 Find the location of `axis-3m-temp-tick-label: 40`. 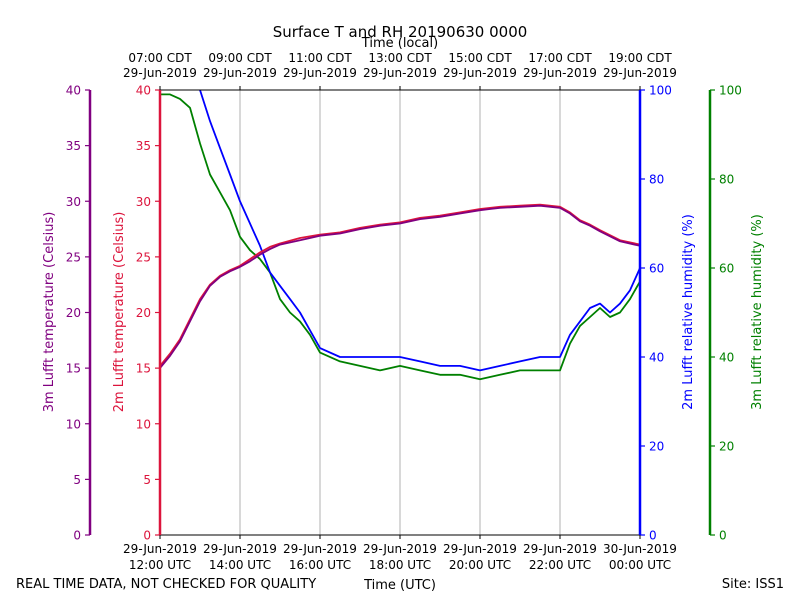

axis-3m-temp-tick-label: 40 is located at coordinates (73, 91).